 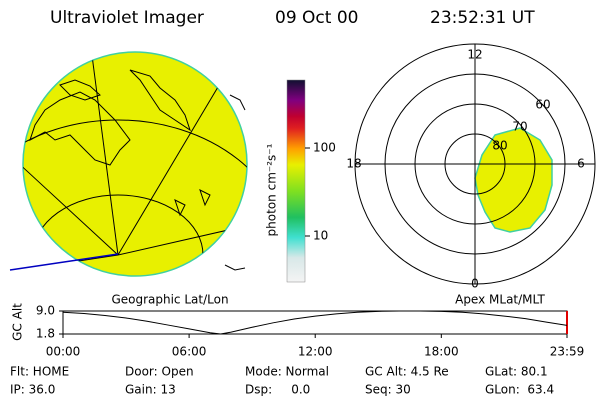 I want to click on x-tick-label: 12:00, so click(x=315, y=352).